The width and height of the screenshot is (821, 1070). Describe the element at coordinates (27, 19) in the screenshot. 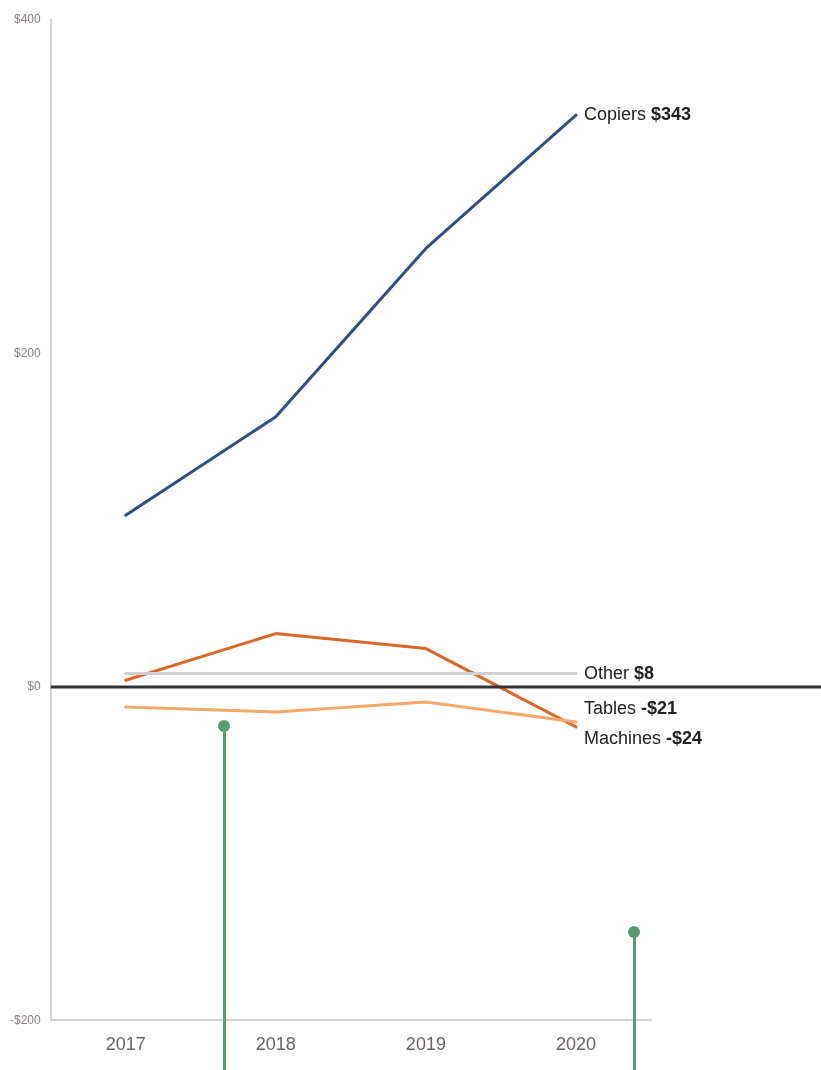

I see `y-tick-label: $400` at that location.